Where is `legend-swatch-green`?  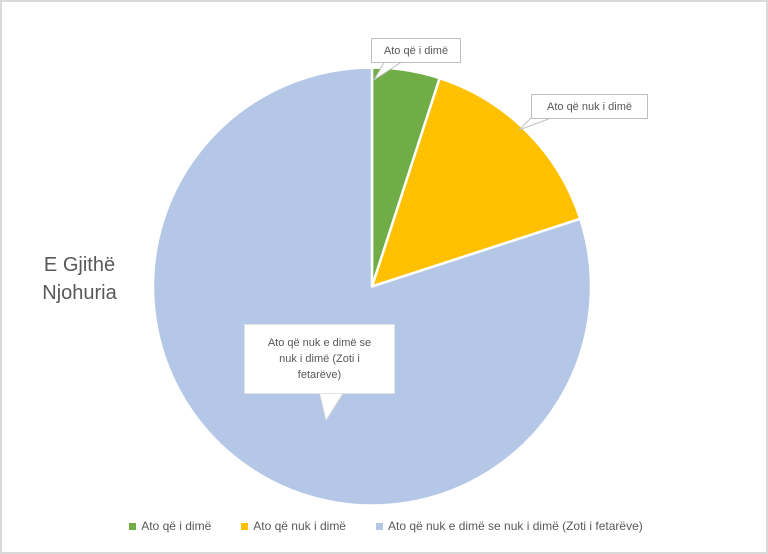 legend-swatch-green is located at coordinates (133, 526).